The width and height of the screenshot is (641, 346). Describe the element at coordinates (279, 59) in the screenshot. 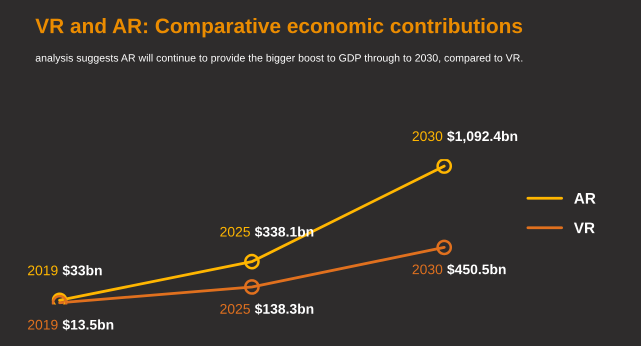

I see `chart-subtitle: analysis suggests AR will continue to provide the bigger boost to GDP through to 2030, compared to VR.` at that location.